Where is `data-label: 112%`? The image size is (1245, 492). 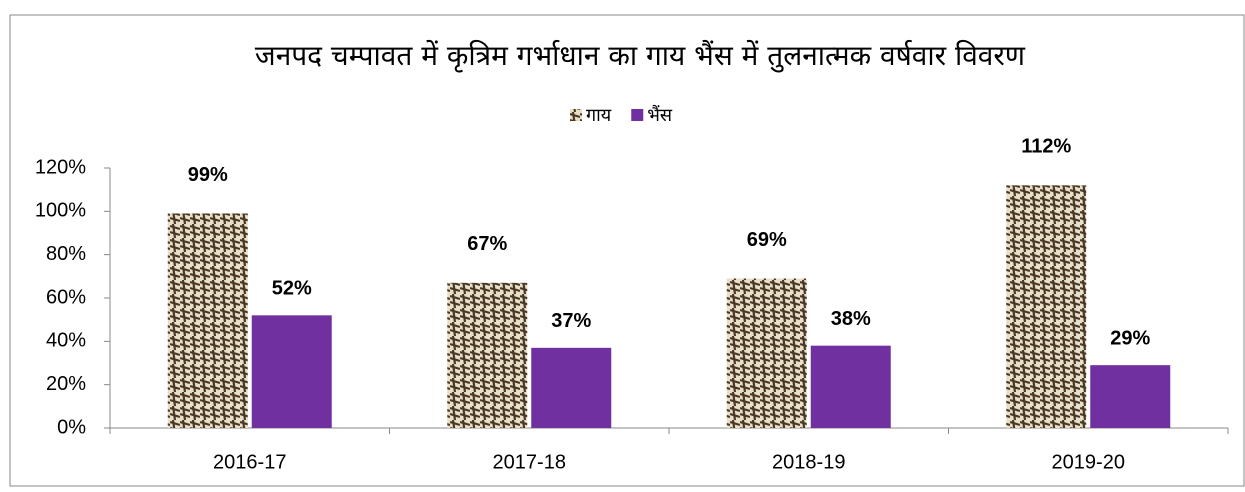
data-label: 112% is located at coordinates (1046, 147).